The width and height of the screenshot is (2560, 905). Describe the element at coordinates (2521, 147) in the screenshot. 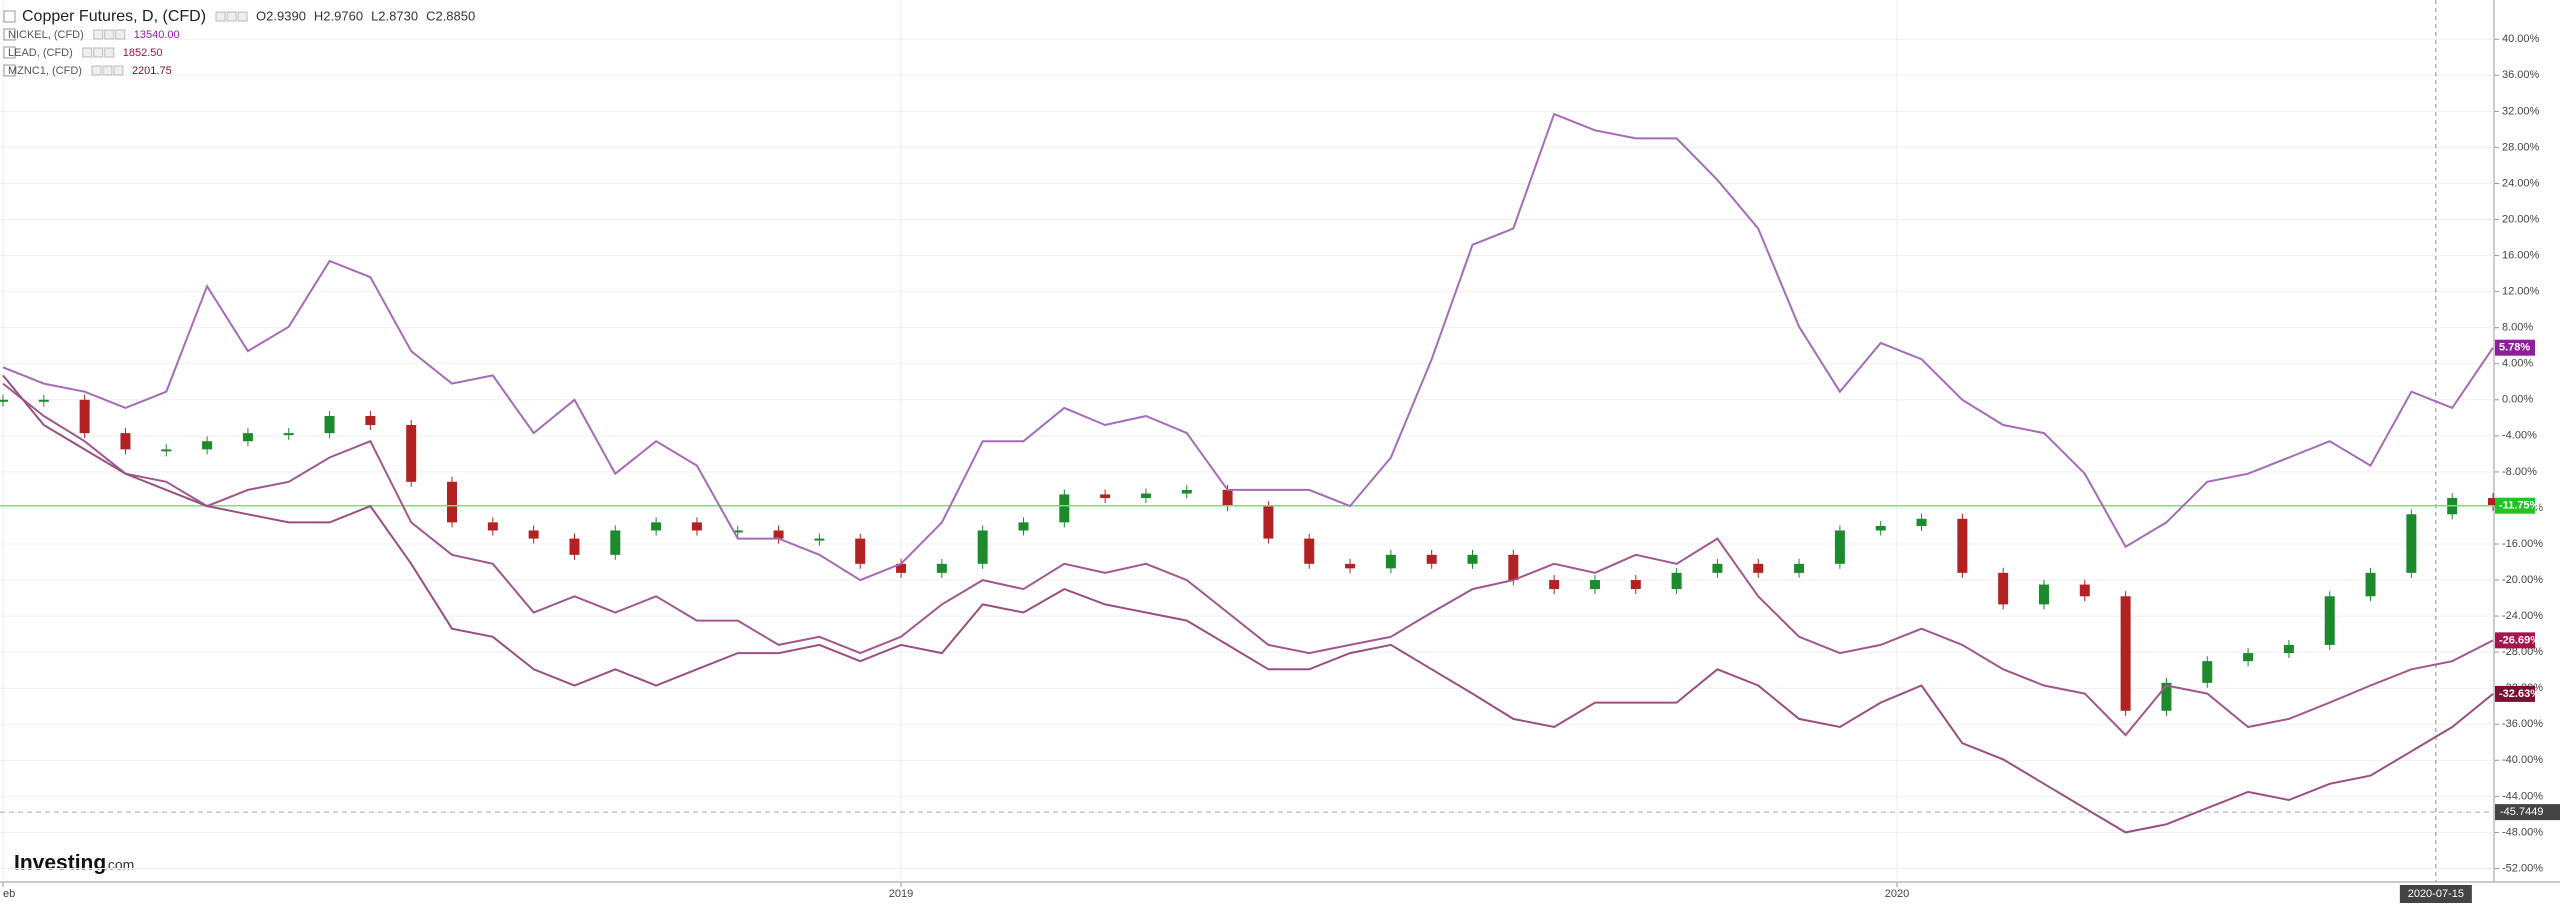

I see `y-tick-label: 28.00%` at that location.